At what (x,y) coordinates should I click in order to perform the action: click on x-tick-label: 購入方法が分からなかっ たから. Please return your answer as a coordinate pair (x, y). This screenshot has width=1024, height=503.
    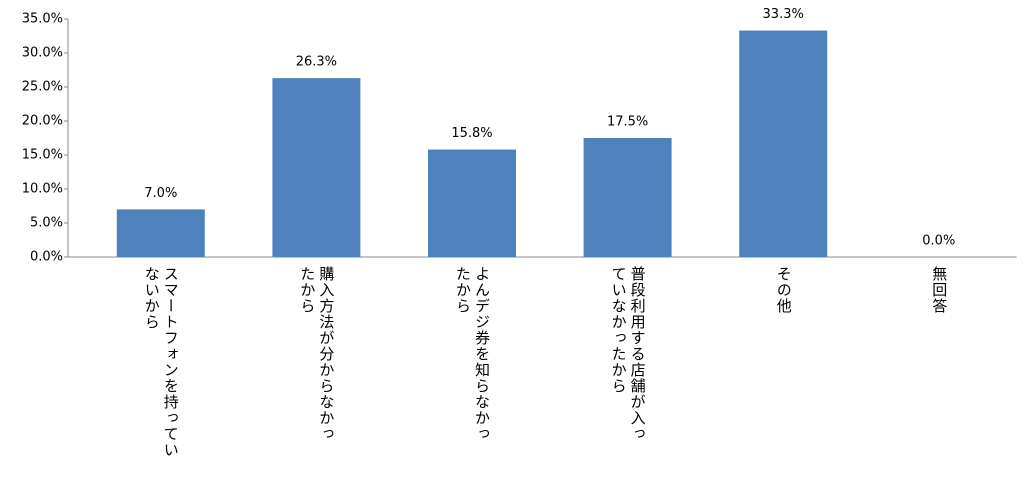
    Looking at the image, I should click on (317, 354).